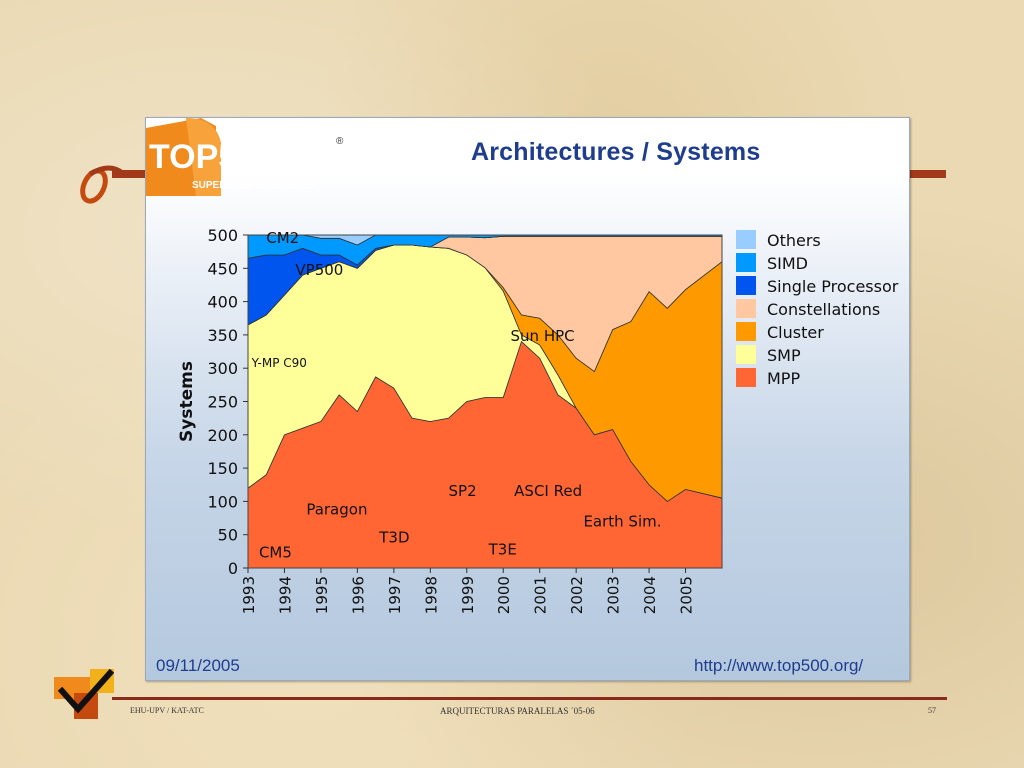  Describe the element at coordinates (687, 595) in the screenshot. I see `x-tick-label: 2005` at that location.